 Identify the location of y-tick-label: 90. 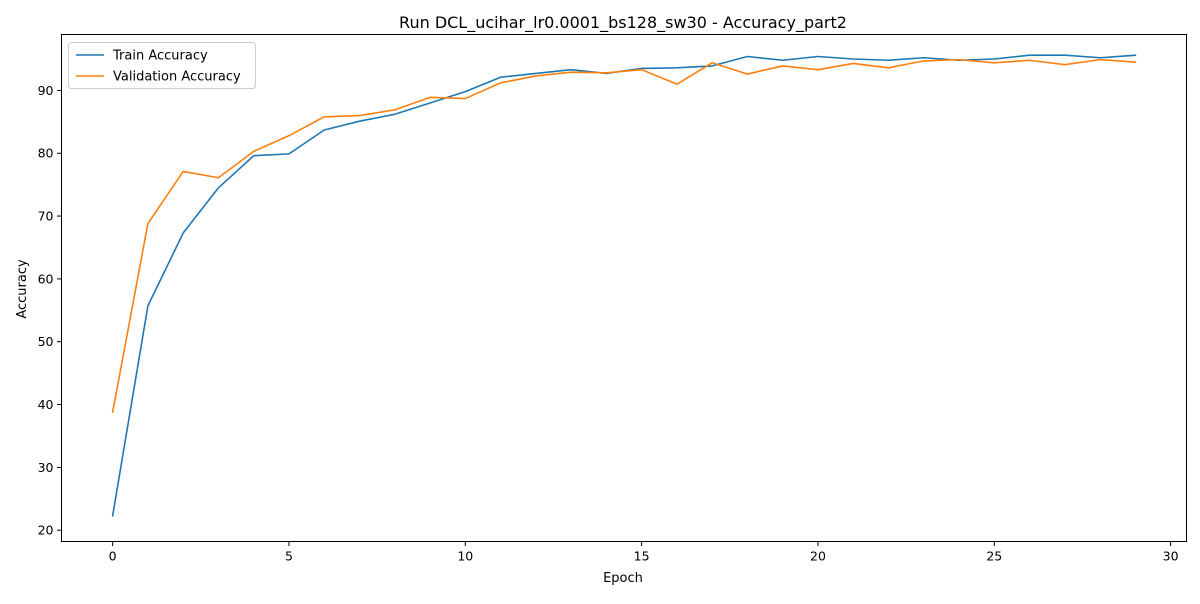
(46, 90).